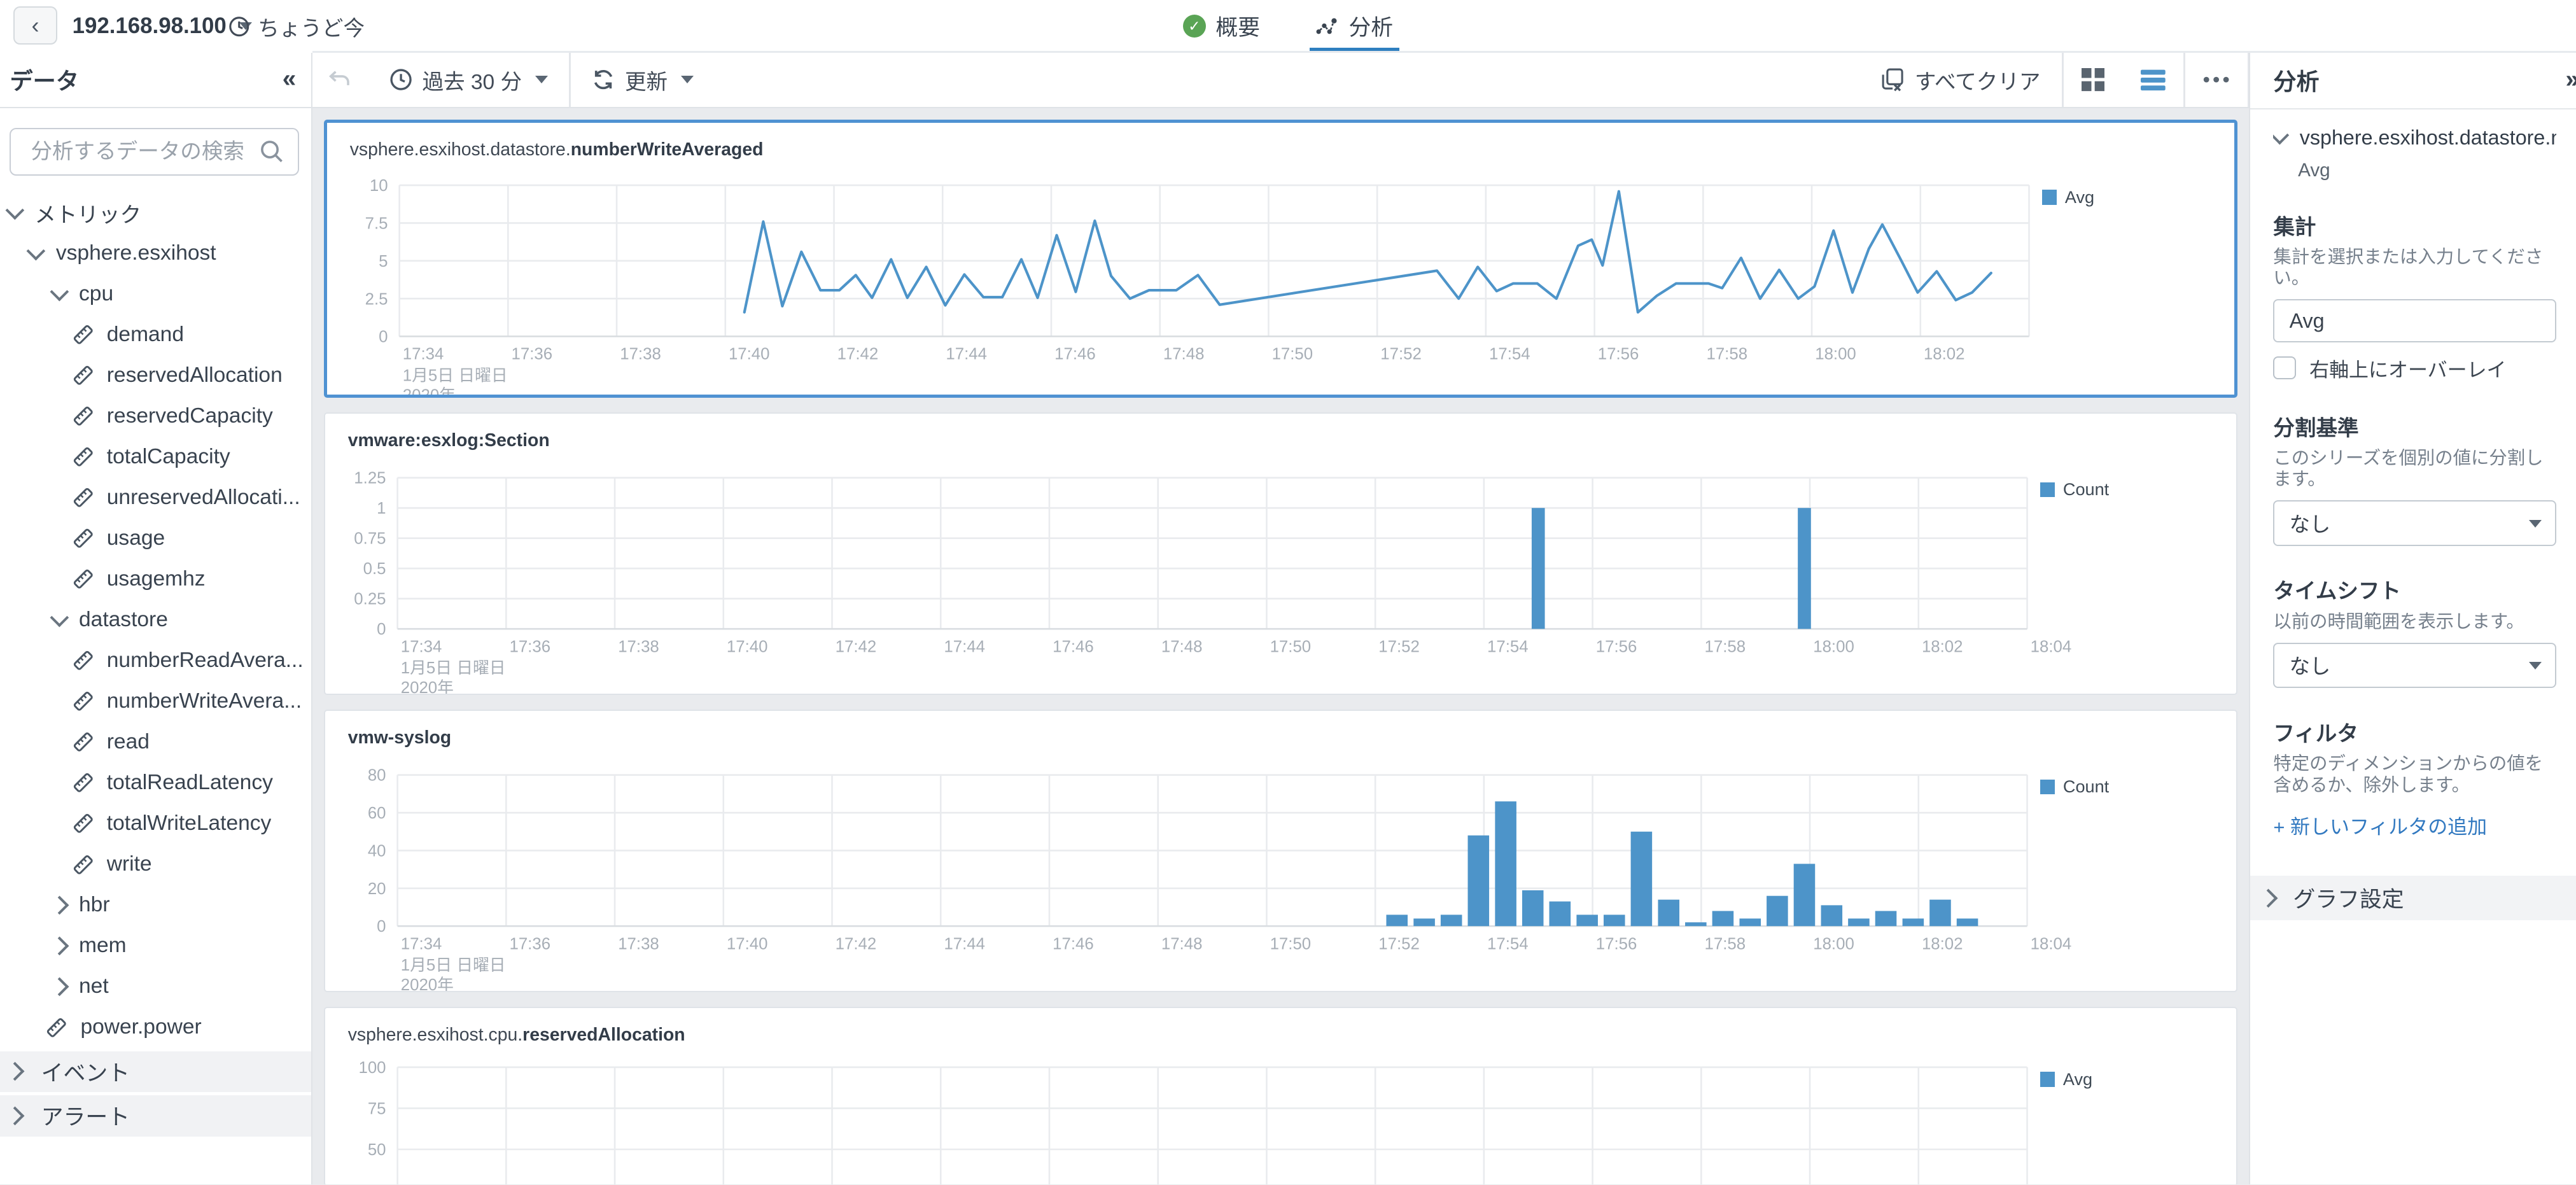  I want to click on tree-item-totalcapacity: totalCapacity, so click(155, 457).